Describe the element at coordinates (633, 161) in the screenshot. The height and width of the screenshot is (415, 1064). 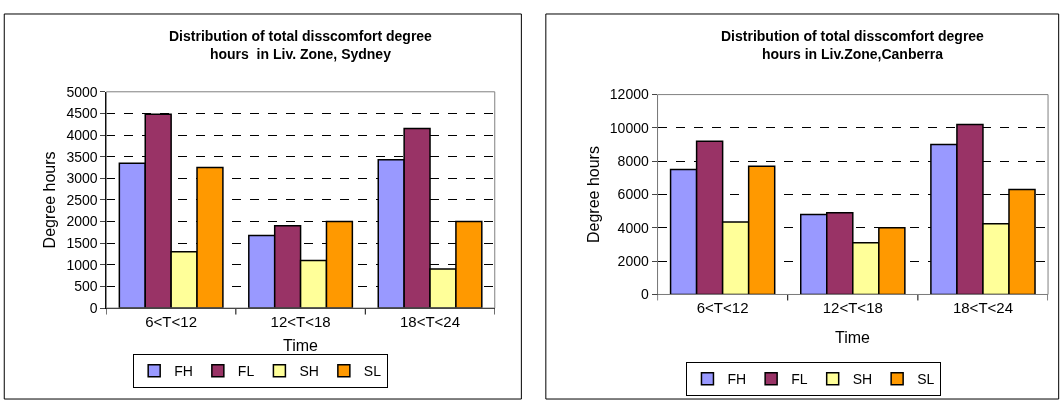
I see `y-tick-label: 8000` at that location.